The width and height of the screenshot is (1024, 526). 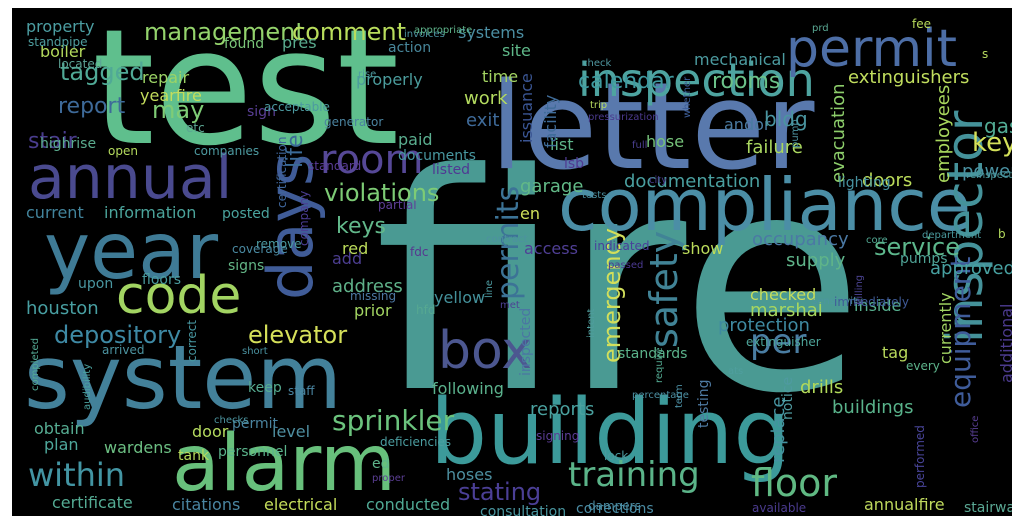 I want to click on word-generator-169: generator, so click(x=353, y=122).